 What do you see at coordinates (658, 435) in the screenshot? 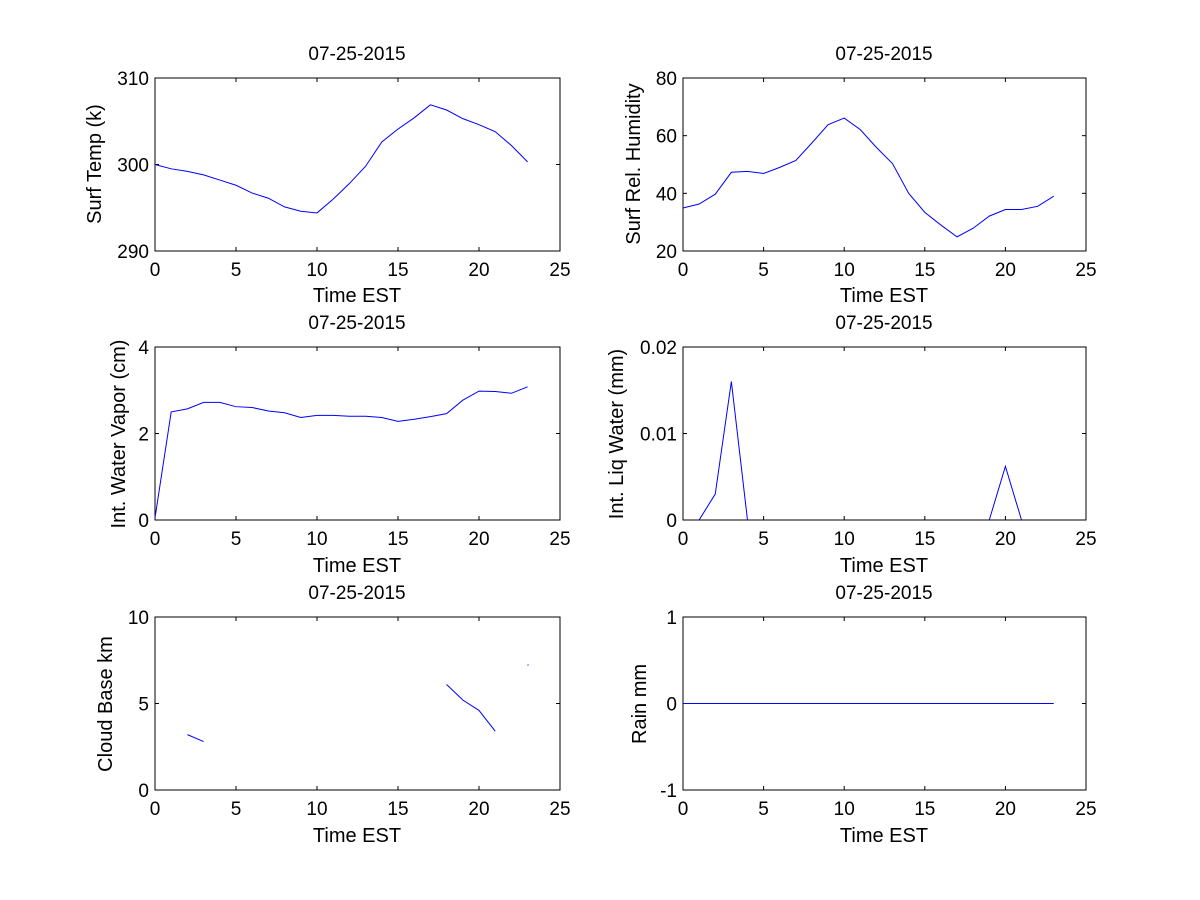
I see `y-tick-label: 0.01` at bounding box center [658, 435].